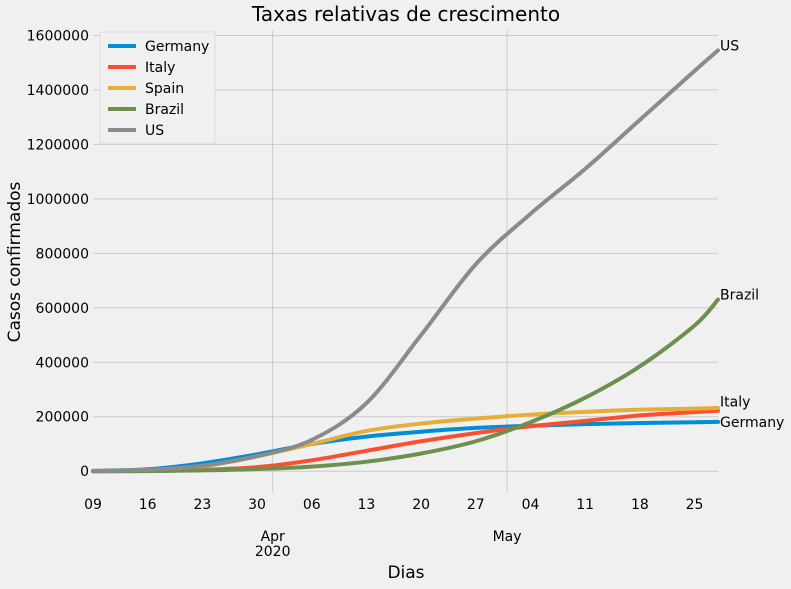 This screenshot has height=589, width=791. What do you see at coordinates (62, 254) in the screenshot?
I see `y-tick-label: 800000` at bounding box center [62, 254].